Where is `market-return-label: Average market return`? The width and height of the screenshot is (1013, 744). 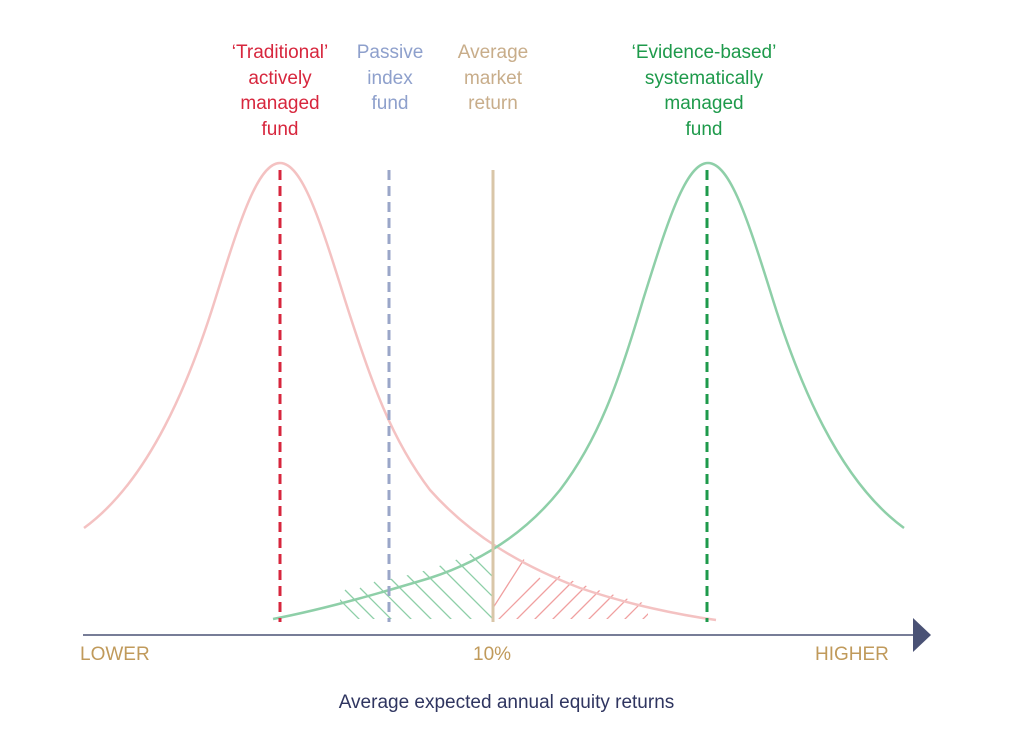 market-return-label: Average market return is located at coordinates (493, 78).